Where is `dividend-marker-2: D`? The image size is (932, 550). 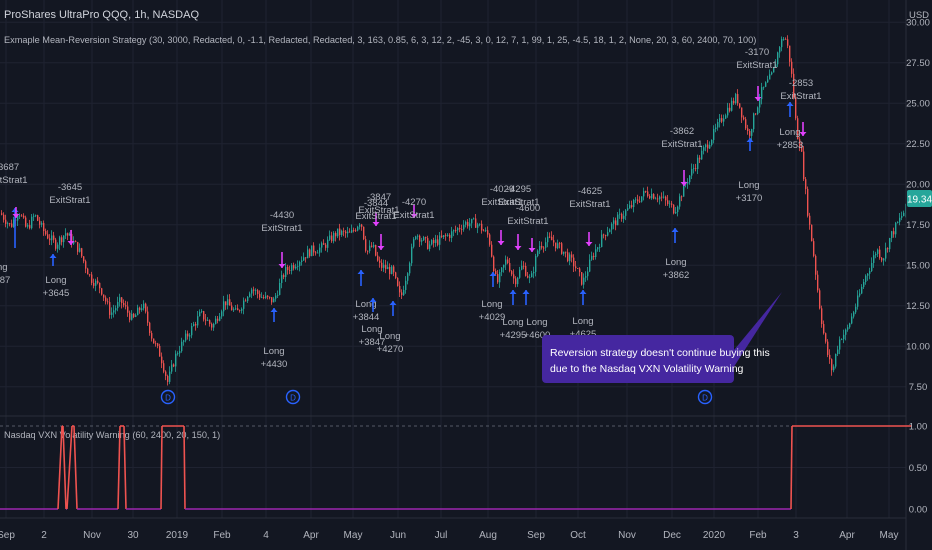 dividend-marker-2: D is located at coordinates (293, 397).